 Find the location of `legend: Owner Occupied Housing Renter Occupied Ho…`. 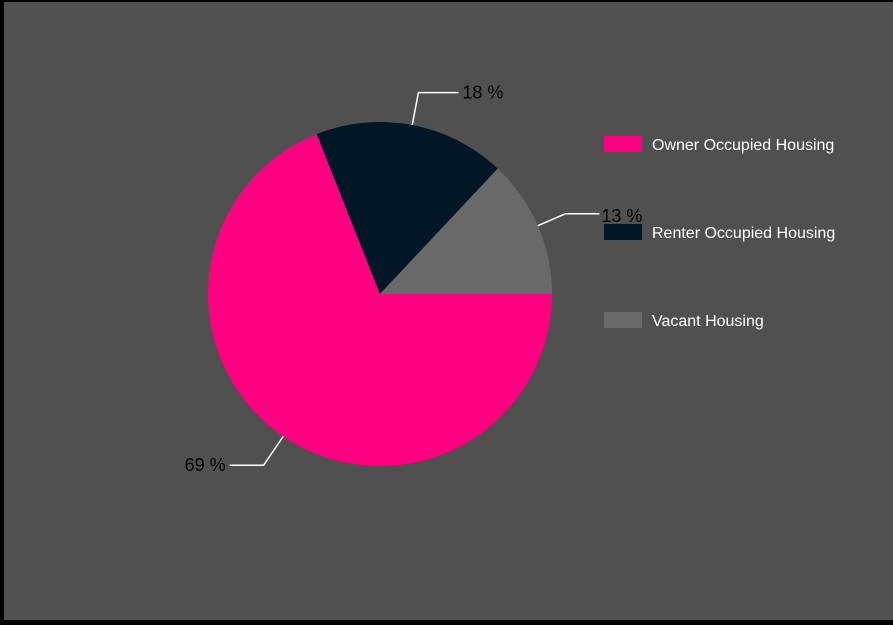

legend: Owner Occupied Housing Renter Occupied Ho… is located at coordinates (719, 233).